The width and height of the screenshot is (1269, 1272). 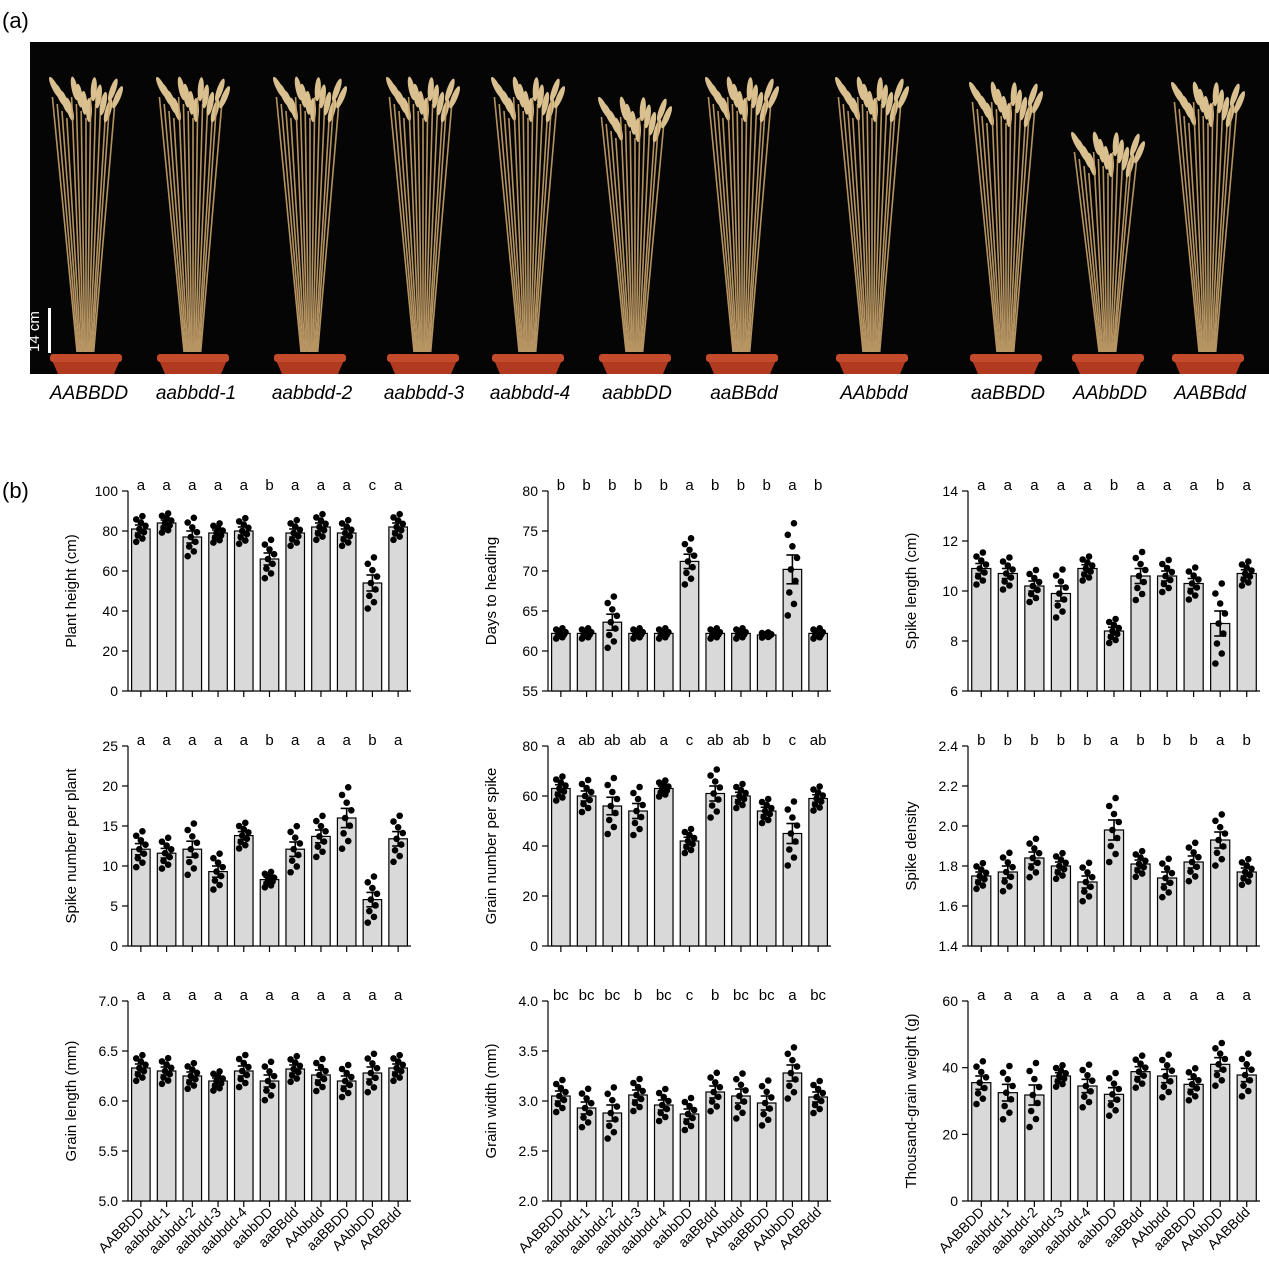 I want to click on panel-b-label: (b), so click(x=15, y=490).